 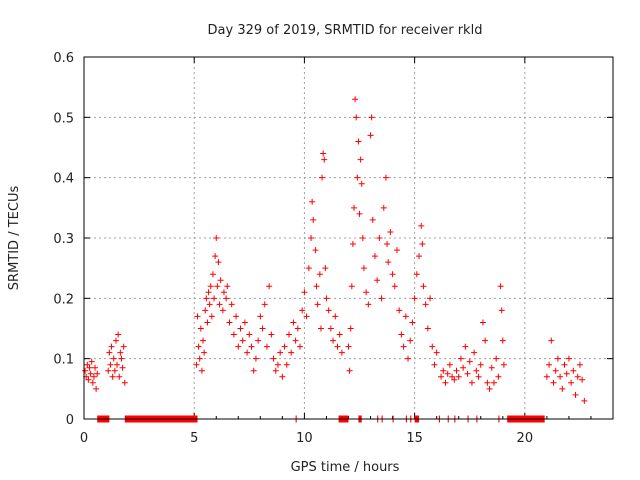 What do you see at coordinates (304, 438) in the screenshot?
I see `x-tick-label: 10` at bounding box center [304, 438].